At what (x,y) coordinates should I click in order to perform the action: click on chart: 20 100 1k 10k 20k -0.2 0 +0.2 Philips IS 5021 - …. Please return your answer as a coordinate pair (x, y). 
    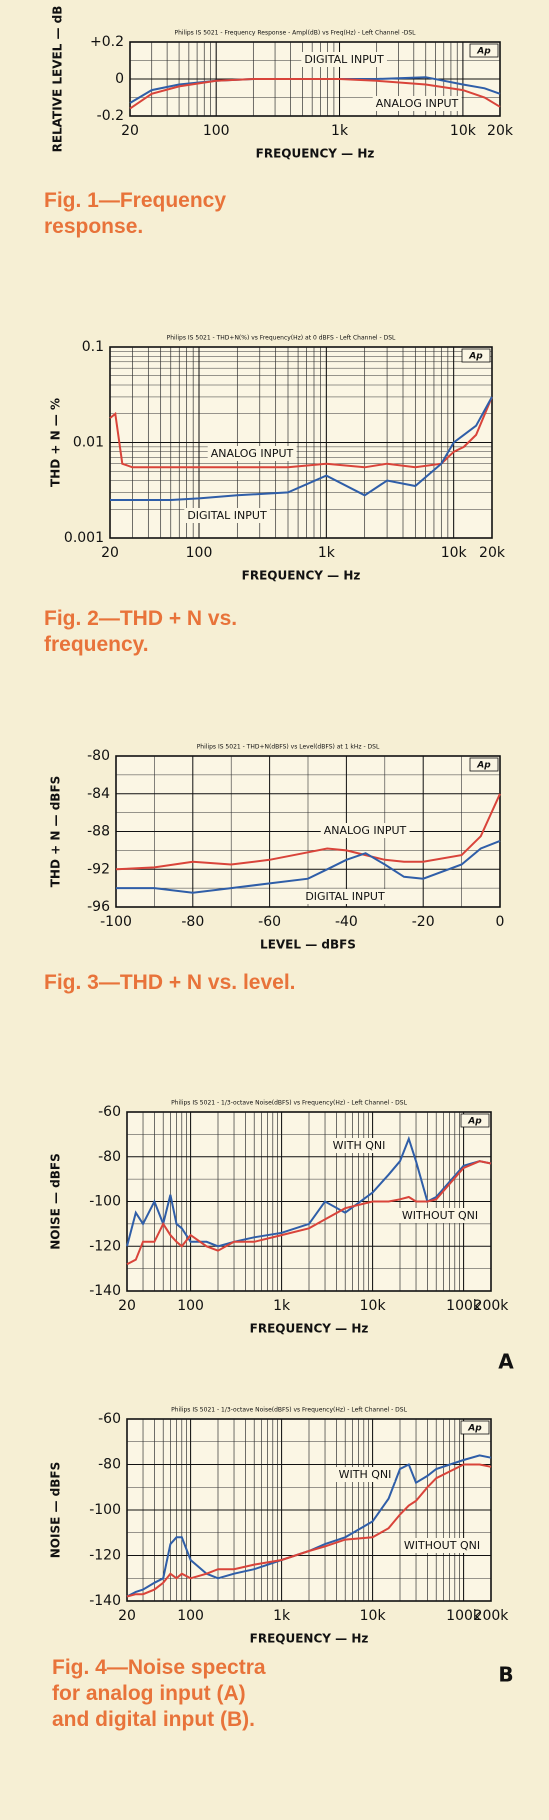
    Looking at the image, I should click on (282, 83).